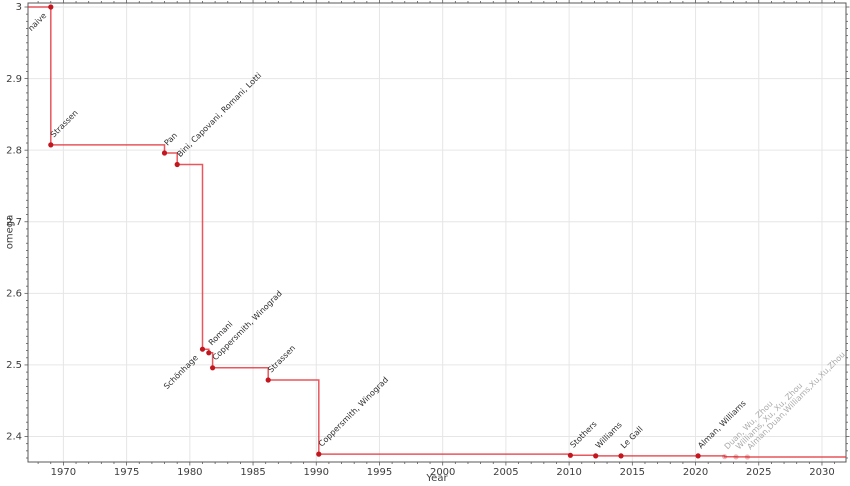 This screenshot has width=850, height=486. What do you see at coordinates (63, 472) in the screenshot?
I see `x-tick-label: 1970` at bounding box center [63, 472].